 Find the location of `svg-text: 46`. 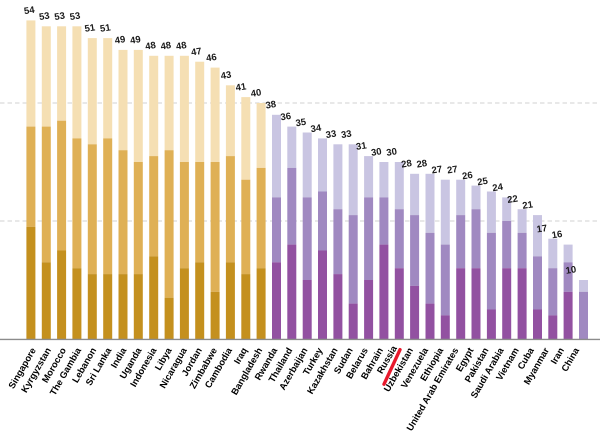

svg-text: 46 is located at coordinates (211, 58).